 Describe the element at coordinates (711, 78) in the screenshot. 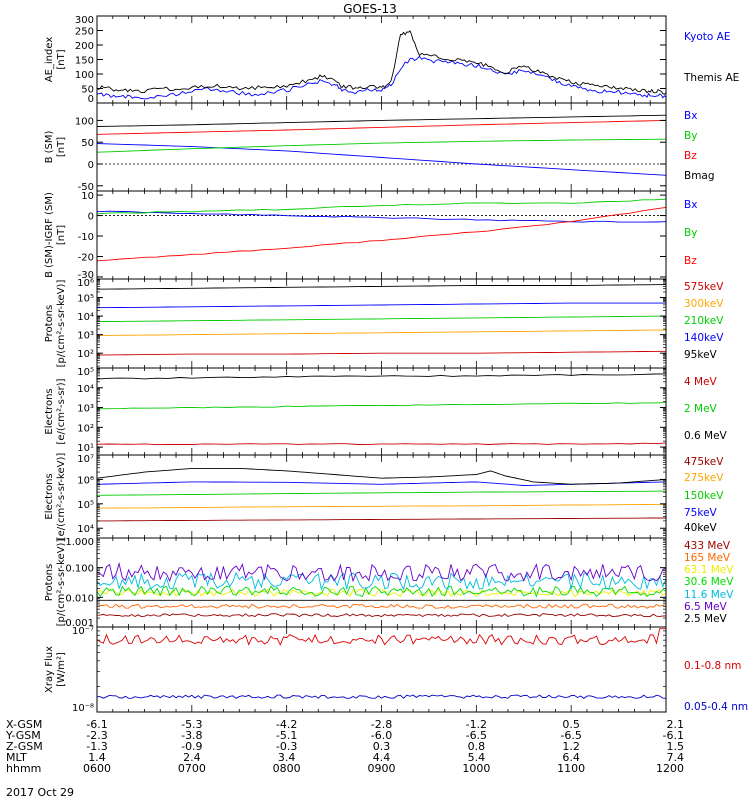

I see `legend-entry: Themis AE` at that location.